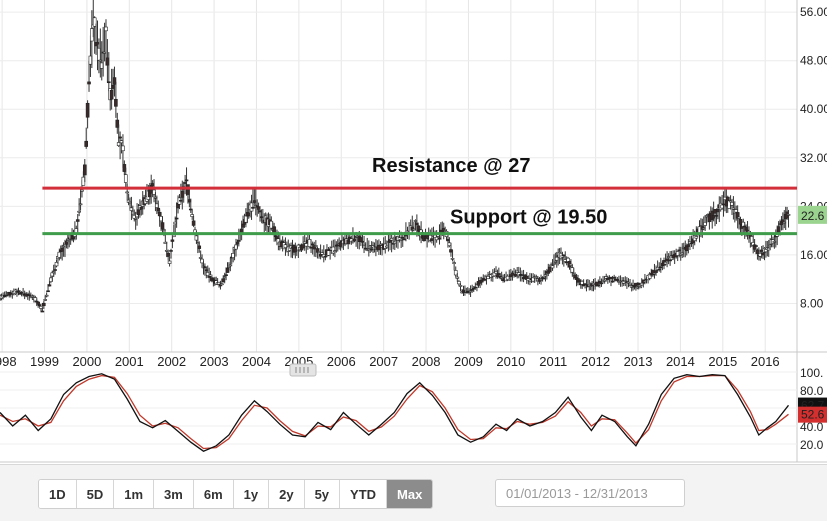 The height and width of the screenshot is (521, 827). I want to click on range-button-5y: 5y, so click(322, 494).